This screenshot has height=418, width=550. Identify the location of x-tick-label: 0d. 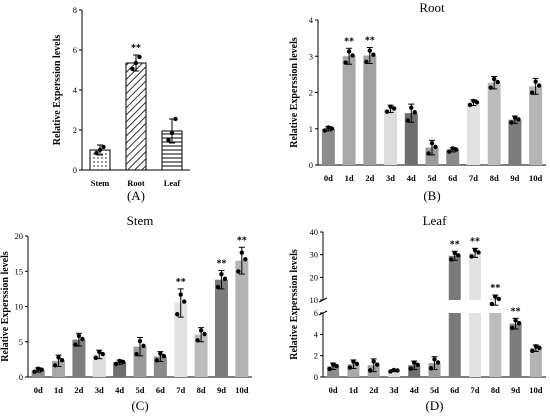
(333, 390).